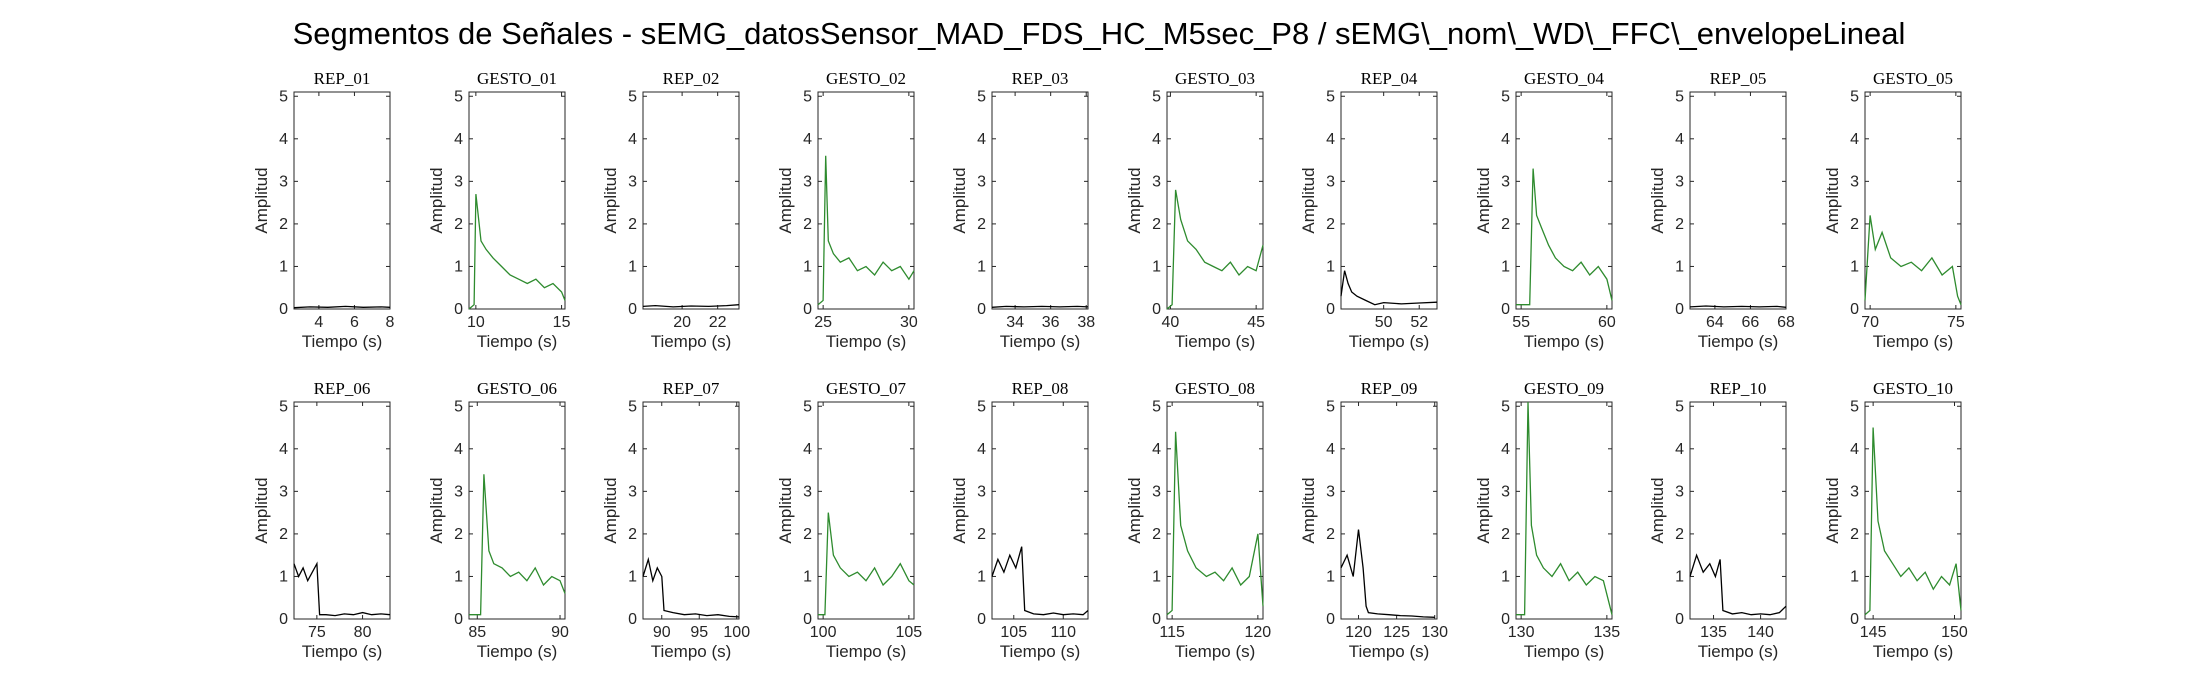 The height and width of the screenshot is (688, 2187). Describe the element at coordinates (1786, 322) in the screenshot. I see `x-tick-label: 68` at that location.